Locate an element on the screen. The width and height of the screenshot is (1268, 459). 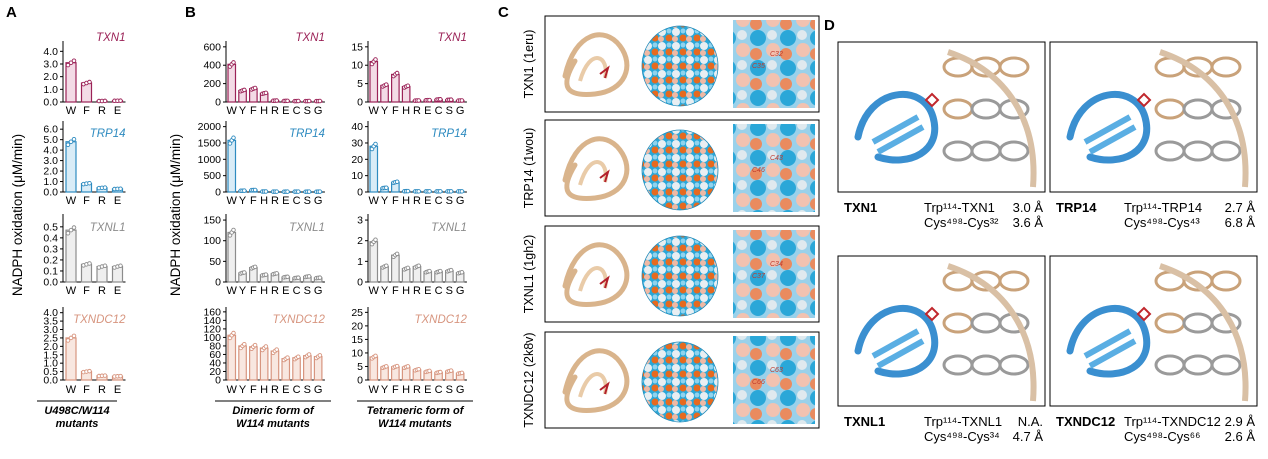
structure-row: TRP14 (1wou) C43 C46 is located at coordinates (671, 168).